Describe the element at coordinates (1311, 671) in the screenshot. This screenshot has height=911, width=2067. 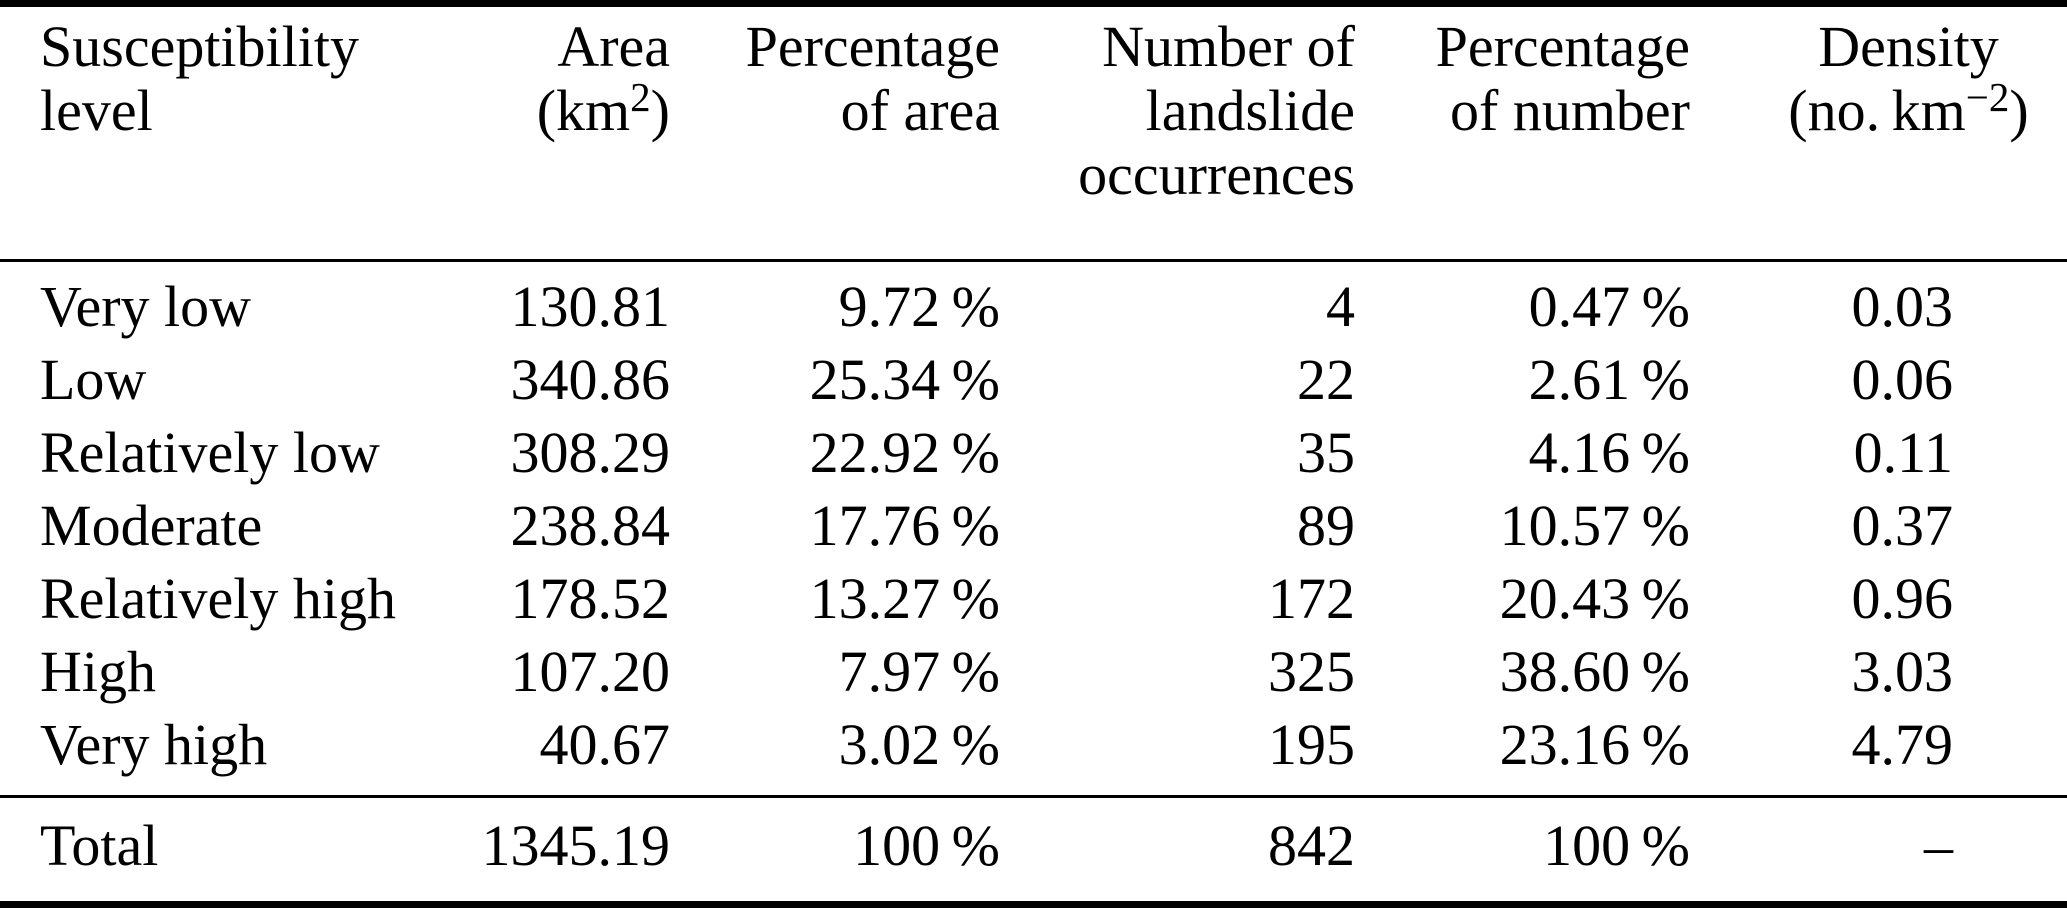
I see `cell-count: 325` at that location.